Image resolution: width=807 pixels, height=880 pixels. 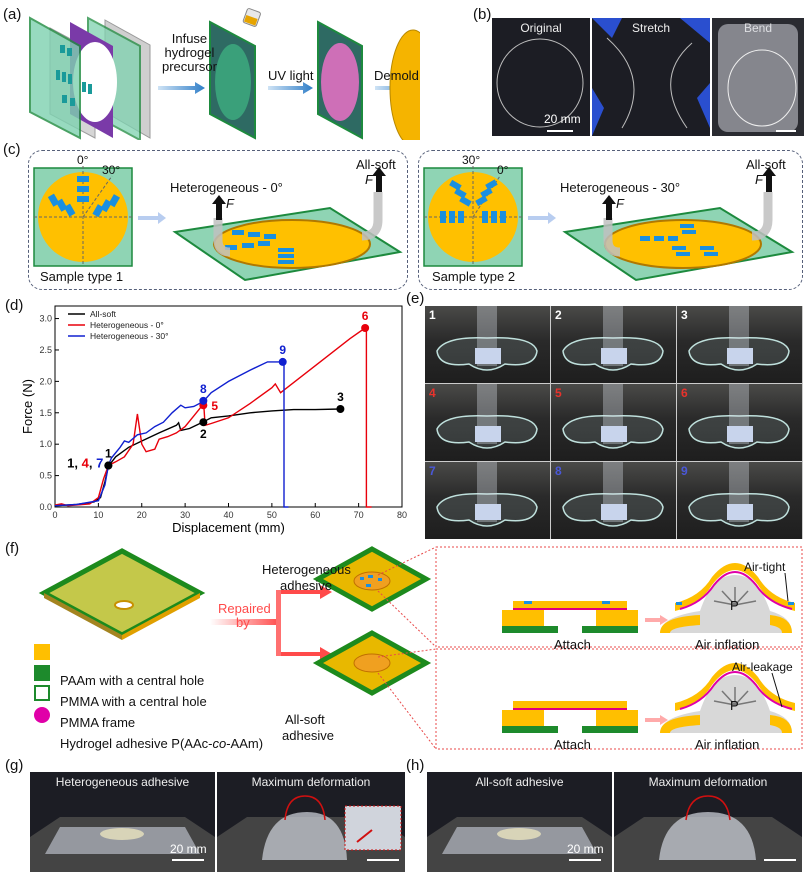 I want to click on photo-number-7: 7, so click(x=432, y=471).